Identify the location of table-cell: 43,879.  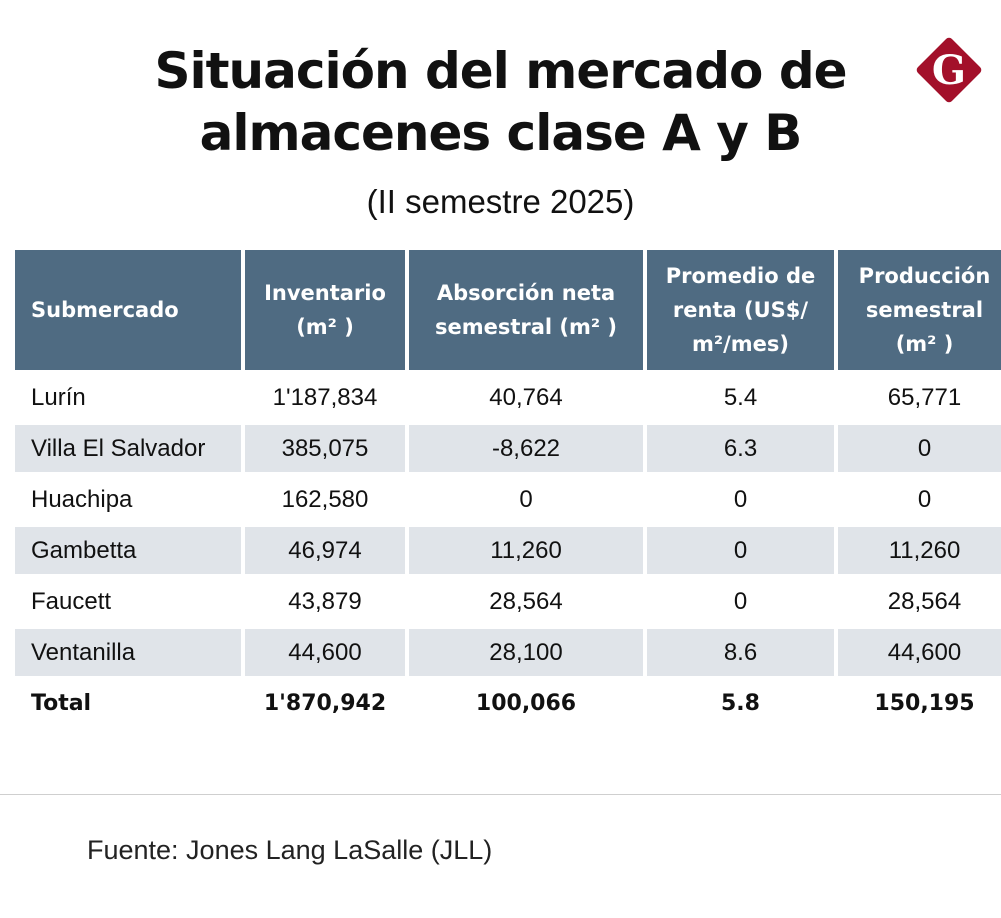
(325, 601).